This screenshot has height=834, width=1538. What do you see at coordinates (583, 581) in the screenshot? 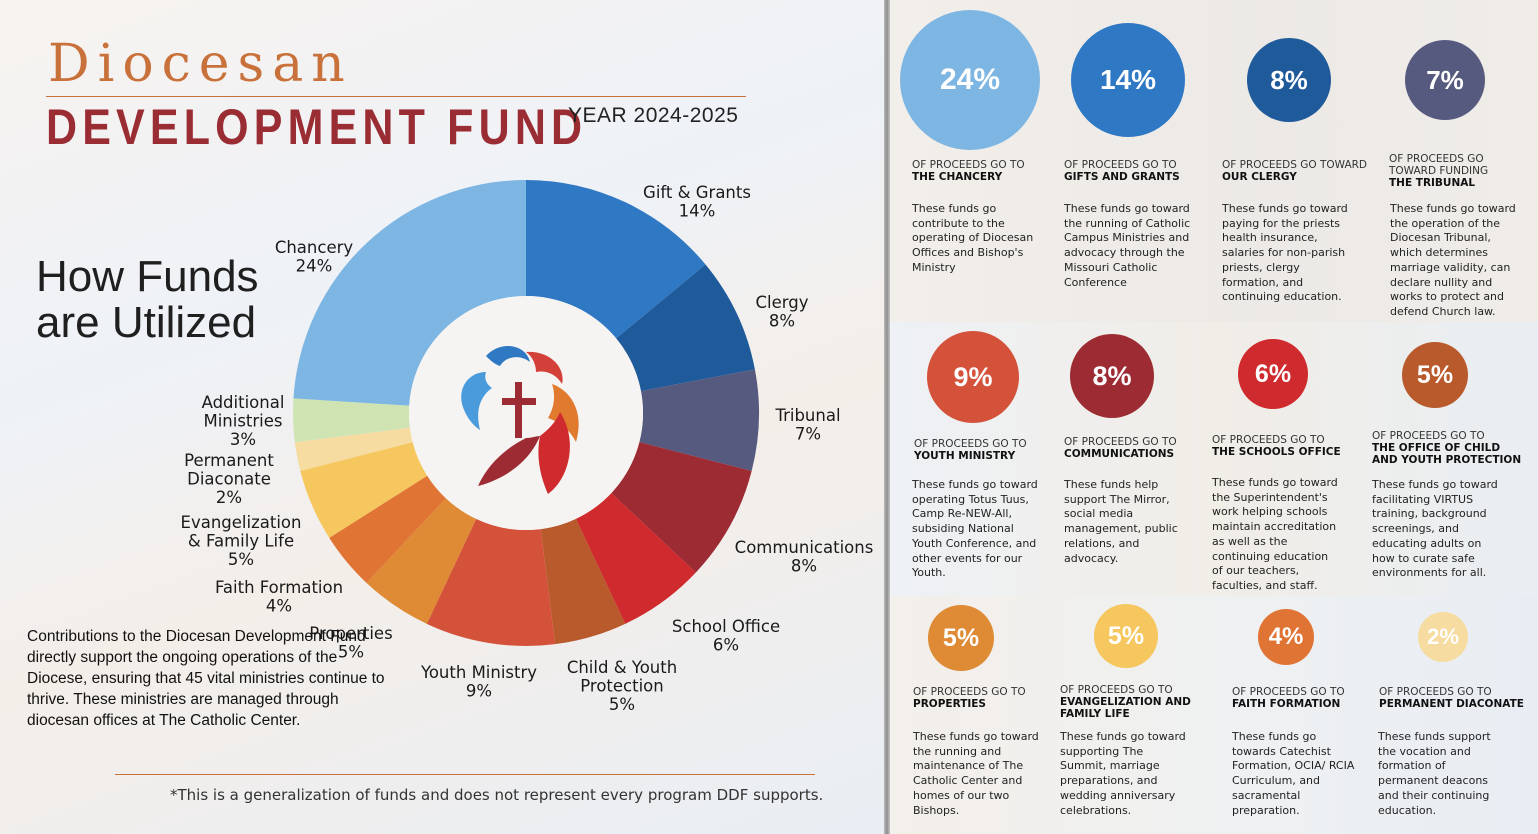
I see `slice-child-youth-protection` at bounding box center [583, 581].